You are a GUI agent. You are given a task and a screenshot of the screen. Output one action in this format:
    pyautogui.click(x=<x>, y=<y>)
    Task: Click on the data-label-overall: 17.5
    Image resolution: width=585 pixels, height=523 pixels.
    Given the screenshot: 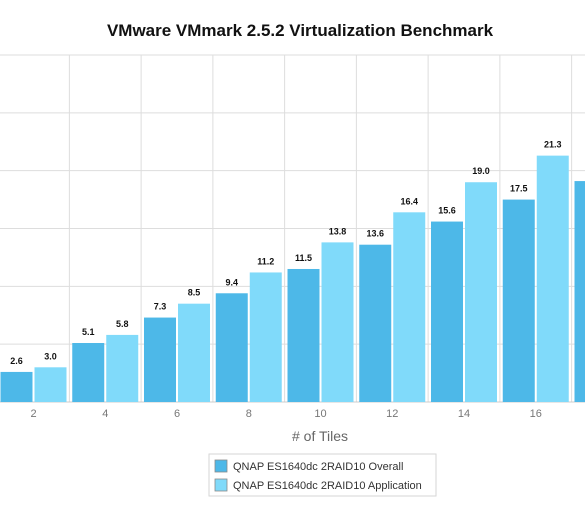 What is the action you would take?
    pyautogui.click(x=519, y=189)
    